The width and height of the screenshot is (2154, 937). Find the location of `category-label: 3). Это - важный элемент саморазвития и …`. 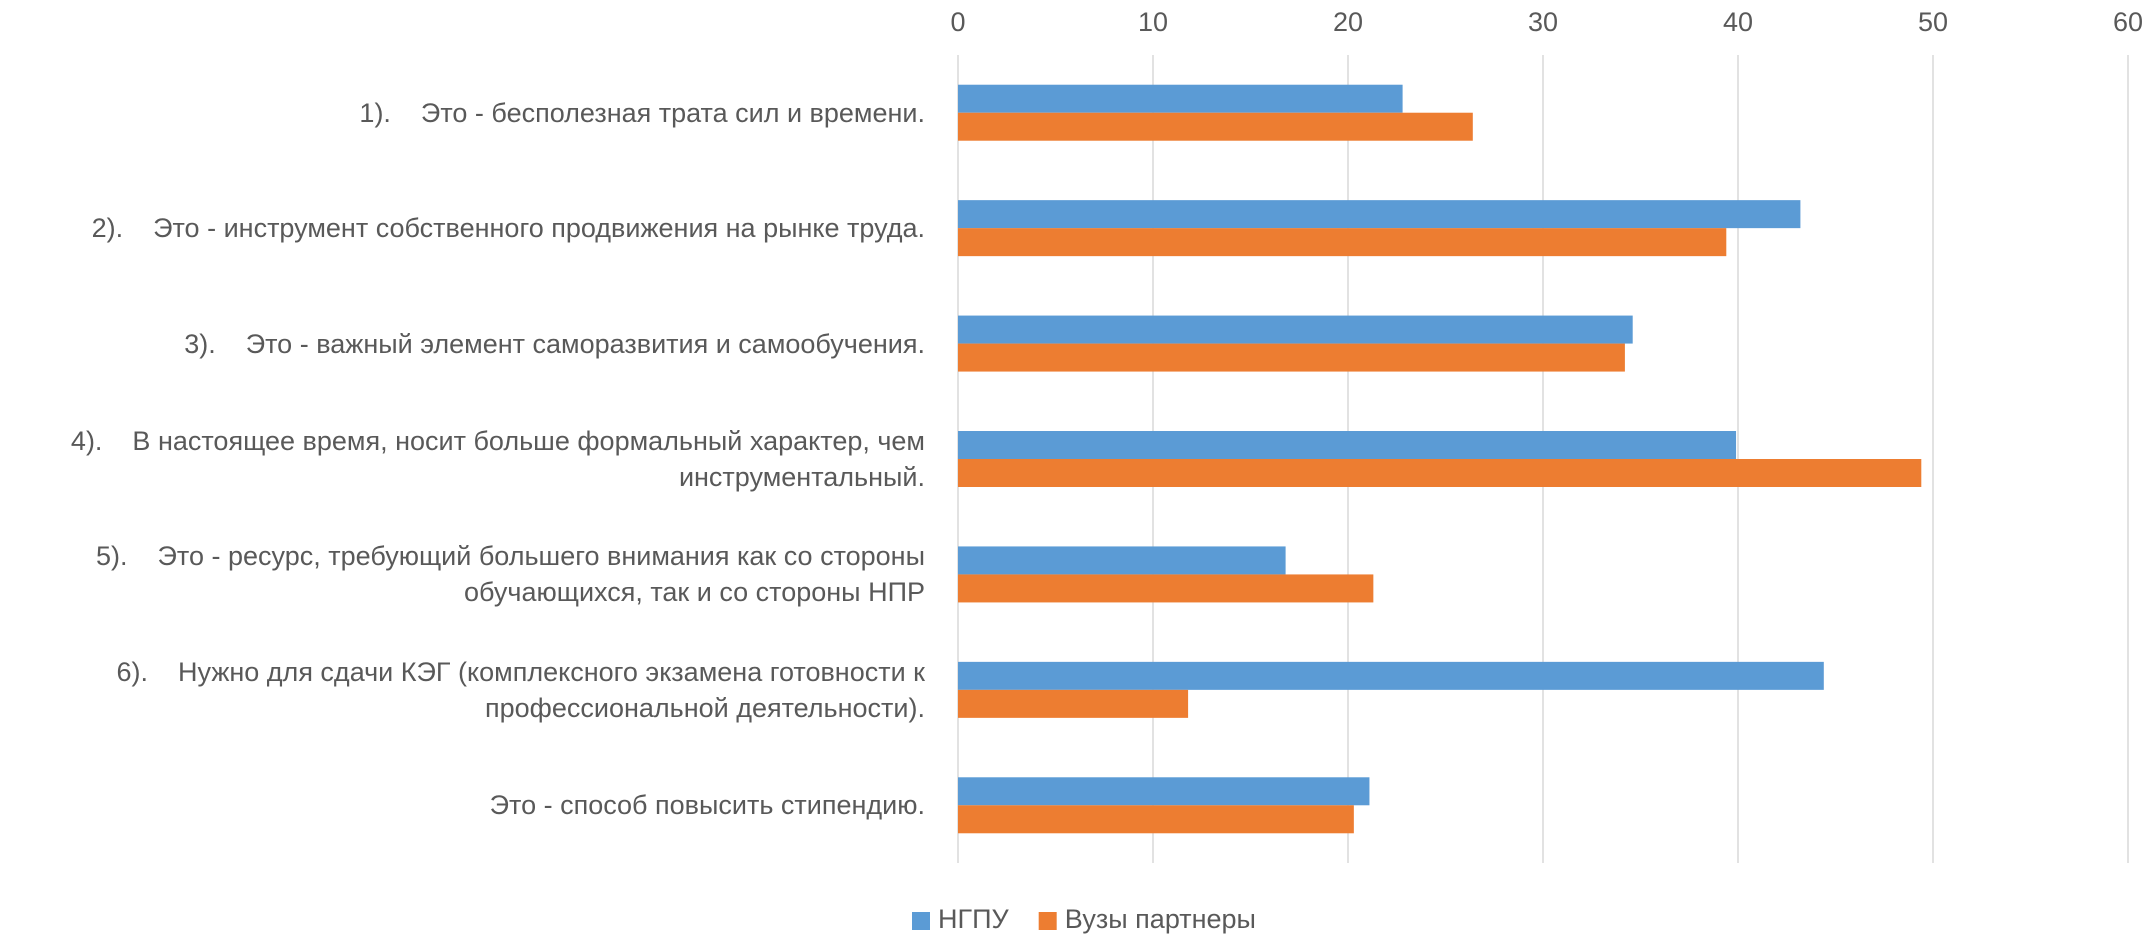

category-label: 3). Это - важный элемент саморазвития и … is located at coordinates (554, 343).